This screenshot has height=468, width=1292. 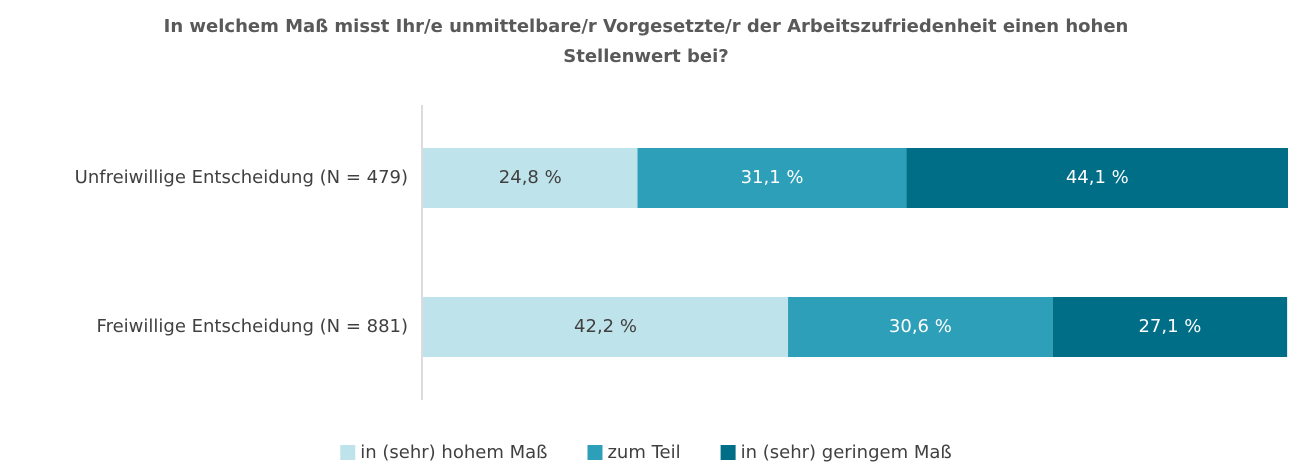 I want to click on value-label: 42,2 %, so click(x=605, y=326).